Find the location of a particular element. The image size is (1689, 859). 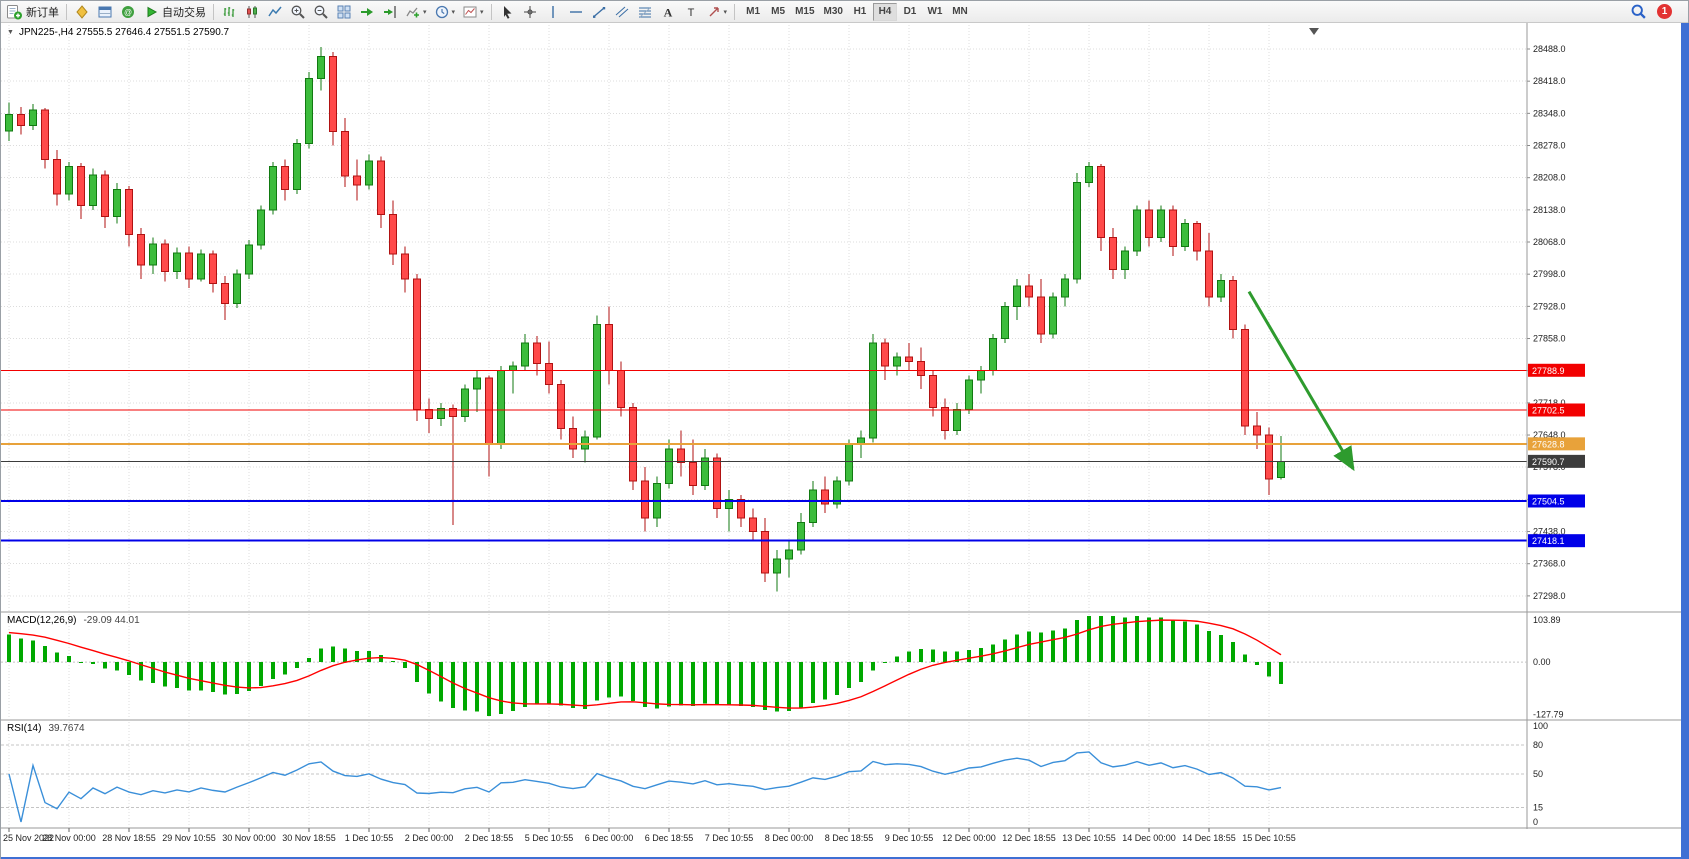

bar-chart-button is located at coordinates (229, 12).